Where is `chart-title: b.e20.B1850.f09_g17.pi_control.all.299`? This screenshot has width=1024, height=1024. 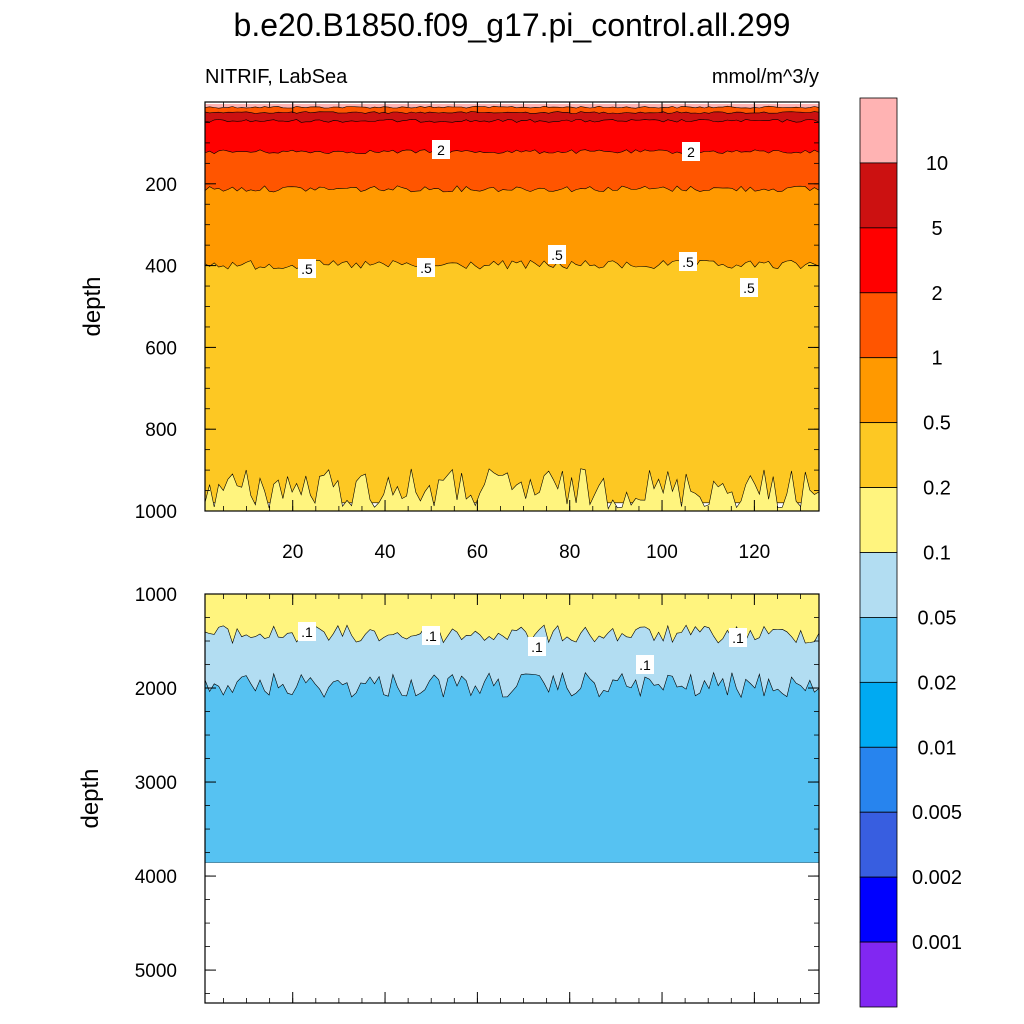 chart-title: b.e20.B1850.f09_g17.pi_control.all.299 is located at coordinates (512, 25).